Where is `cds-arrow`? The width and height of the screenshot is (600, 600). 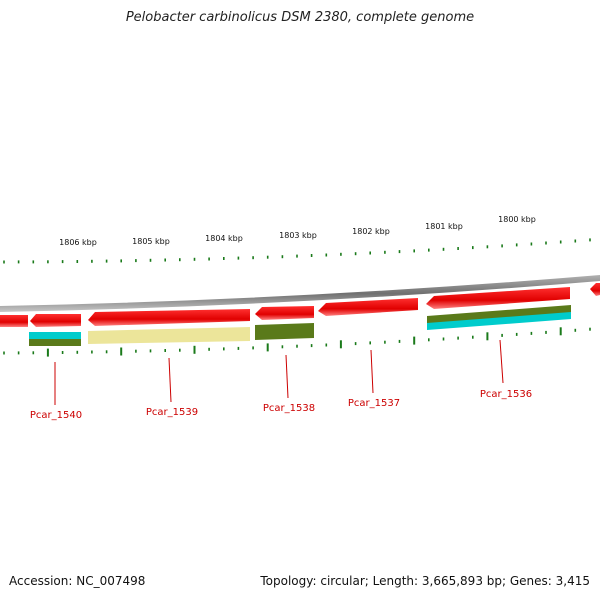 cds-arrow is located at coordinates (14, 321).